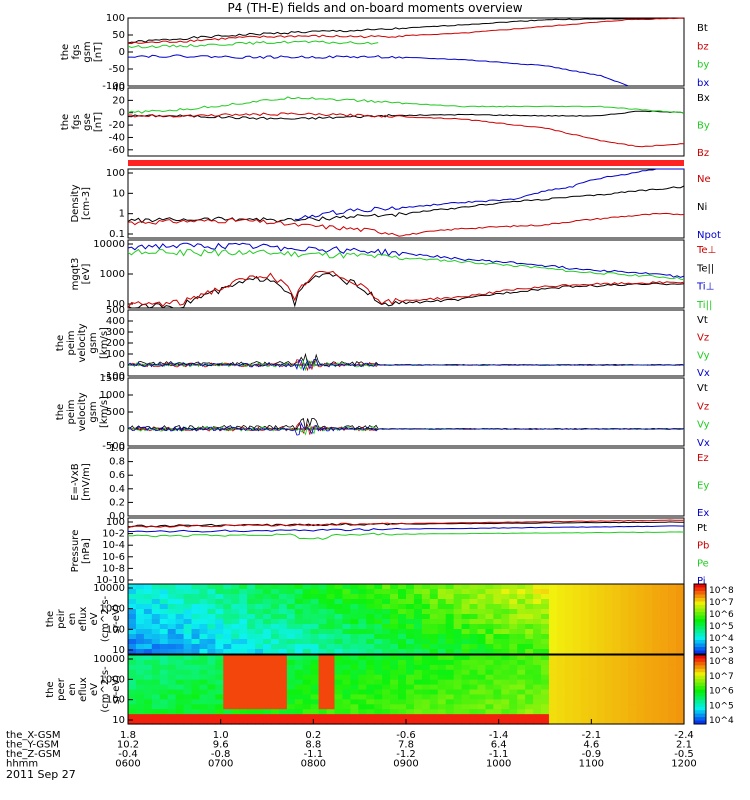 Image resolution: width=750 pixels, height=800 pixels. Describe the element at coordinates (118, 720) in the screenshot. I see `y-tick-label: 10` at that location.